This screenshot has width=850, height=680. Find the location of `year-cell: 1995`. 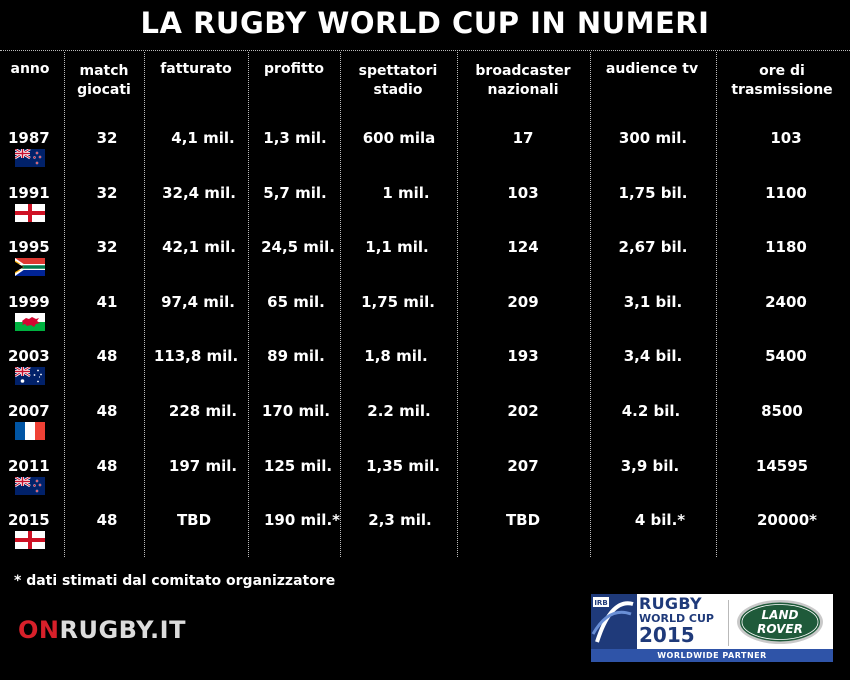

year-cell: 1995 is located at coordinates (29, 247).